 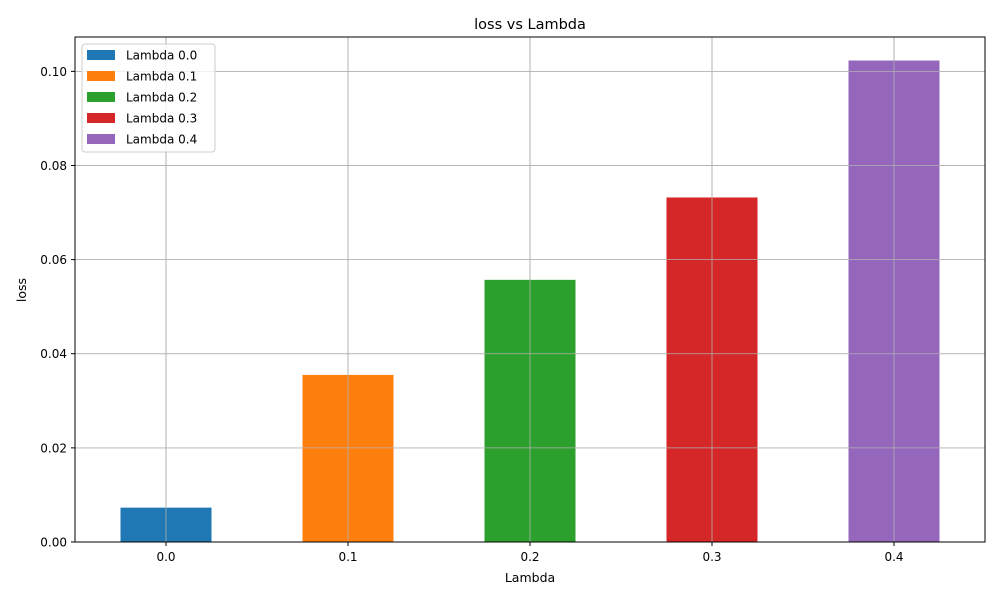 What do you see at coordinates (530, 577) in the screenshot?
I see `x-axis-label: Lambda` at bounding box center [530, 577].